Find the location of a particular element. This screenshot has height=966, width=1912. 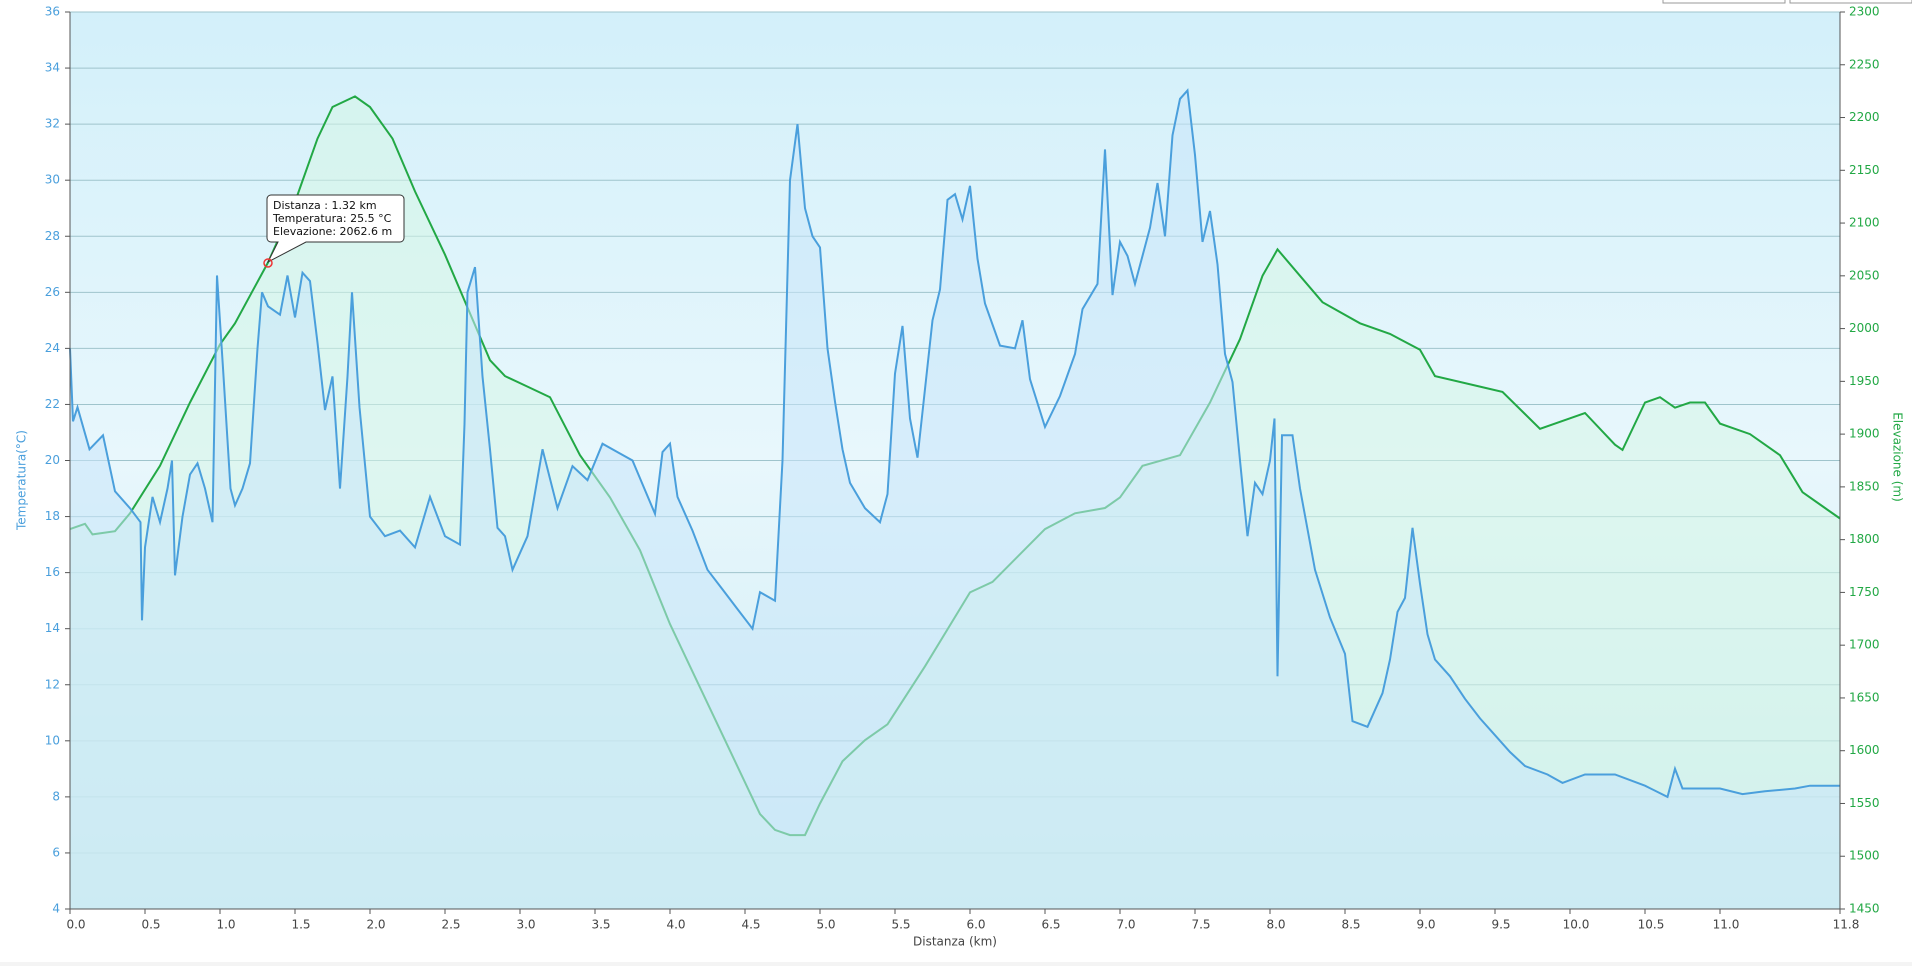

x-axis-label: Distanza (km) is located at coordinates (955, 942).